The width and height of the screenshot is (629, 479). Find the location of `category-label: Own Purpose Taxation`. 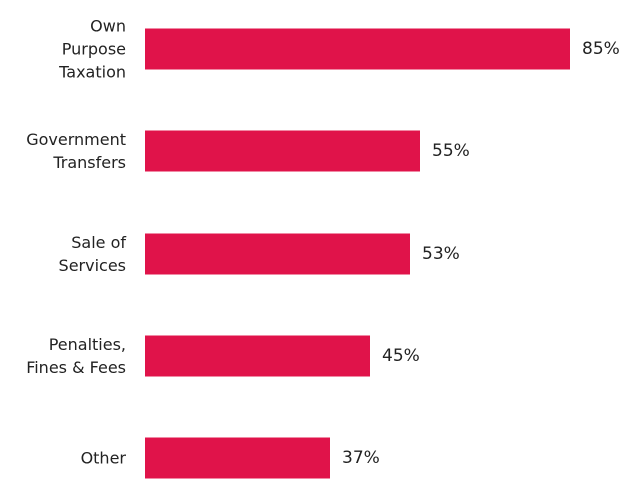

category-label: Own Purpose Taxation is located at coordinates (92, 49).